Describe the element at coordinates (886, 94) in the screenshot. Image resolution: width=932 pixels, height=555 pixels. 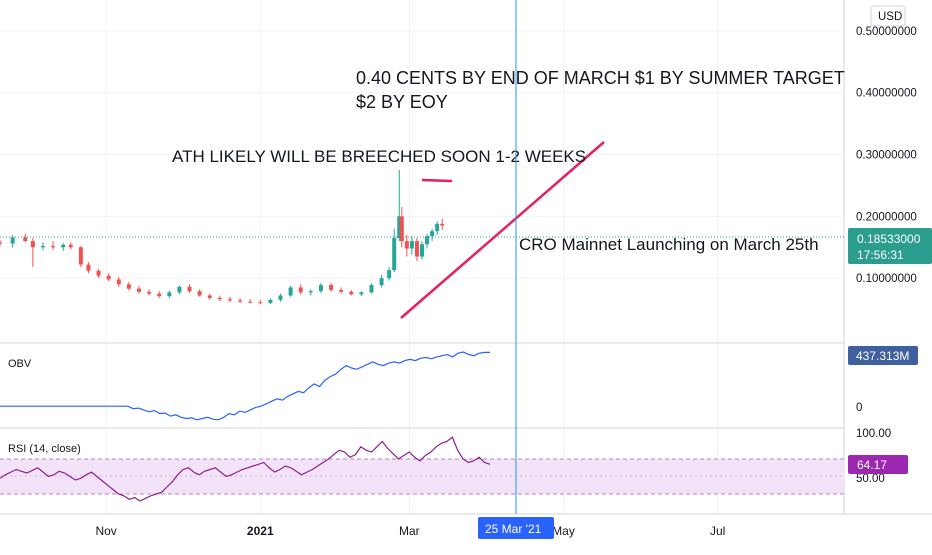
I see `price-tick: 0.40000000` at that location.